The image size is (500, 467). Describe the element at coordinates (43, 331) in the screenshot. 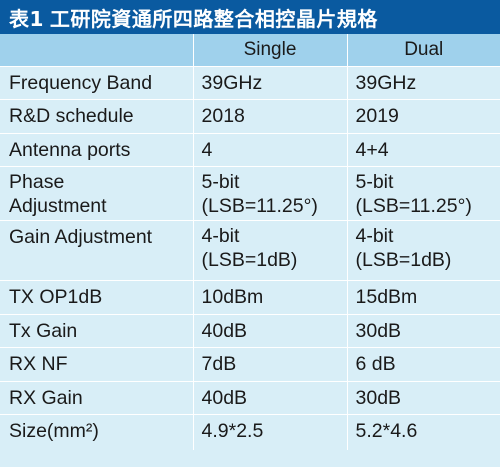

I see `cell-text: Tx Gain` at that location.